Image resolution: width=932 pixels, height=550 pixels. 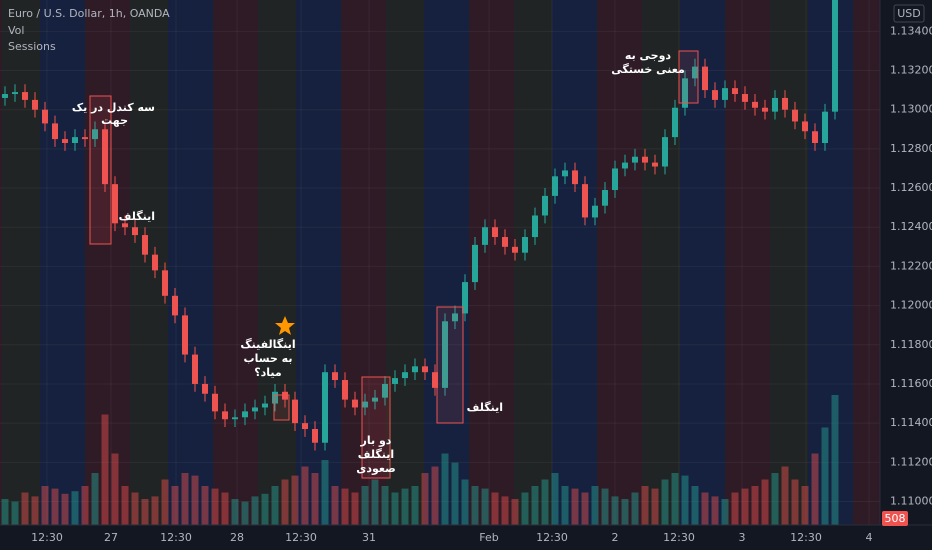 I want to click on currency-box, so click(x=909, y=13).